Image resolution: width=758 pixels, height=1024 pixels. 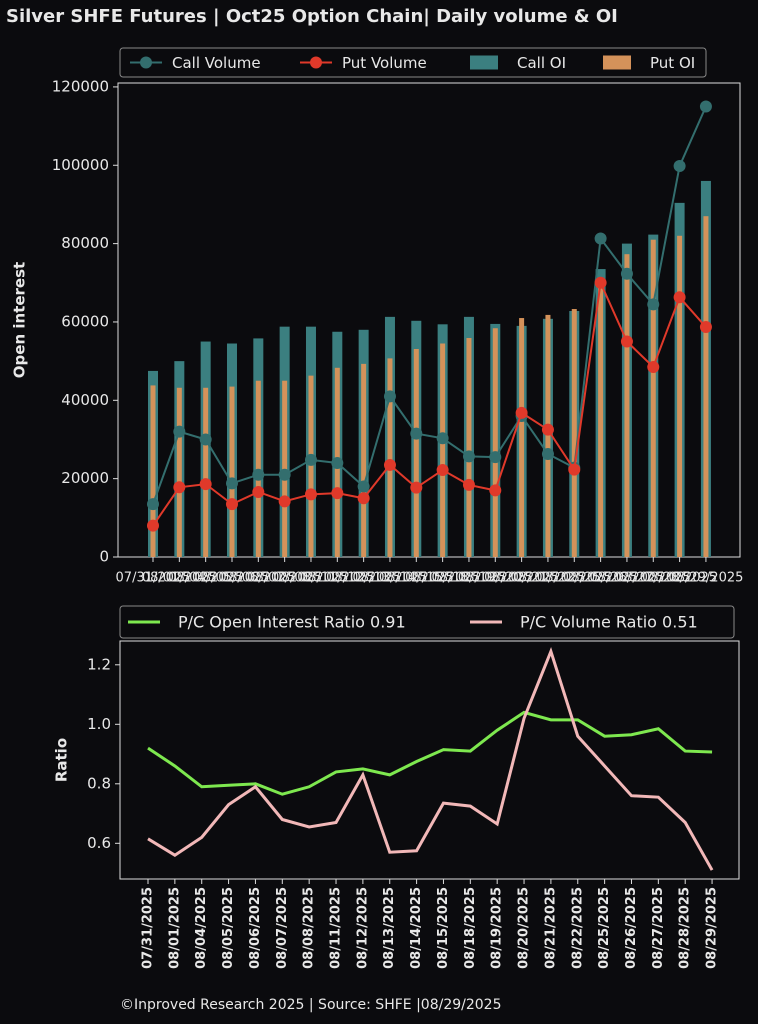 What do you see at coordinates (99, 724) in the screenshot?
I see `y-tick-label: 1.0` at bounding box center [99, 724].